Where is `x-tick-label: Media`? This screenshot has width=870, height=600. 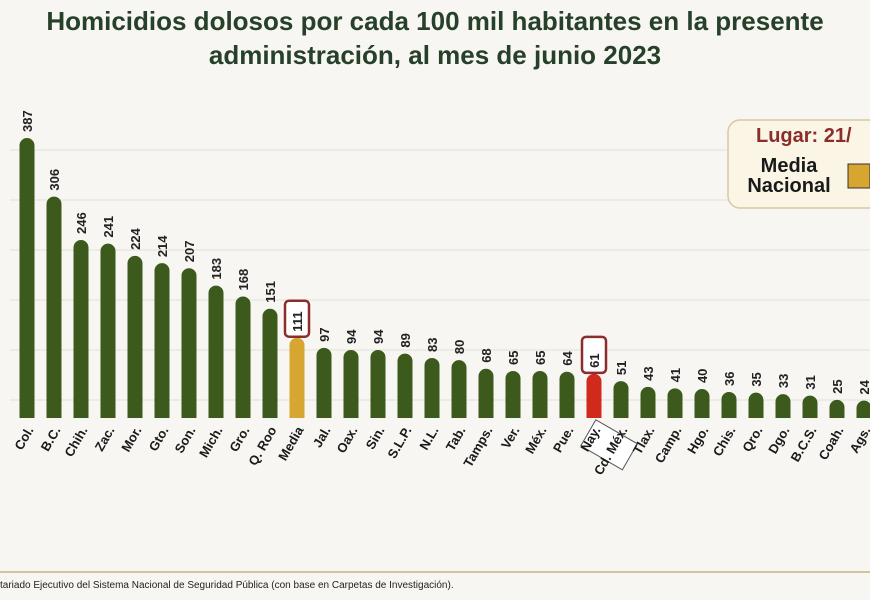
x-tick-label: Media is located at coordinates (291, 443).